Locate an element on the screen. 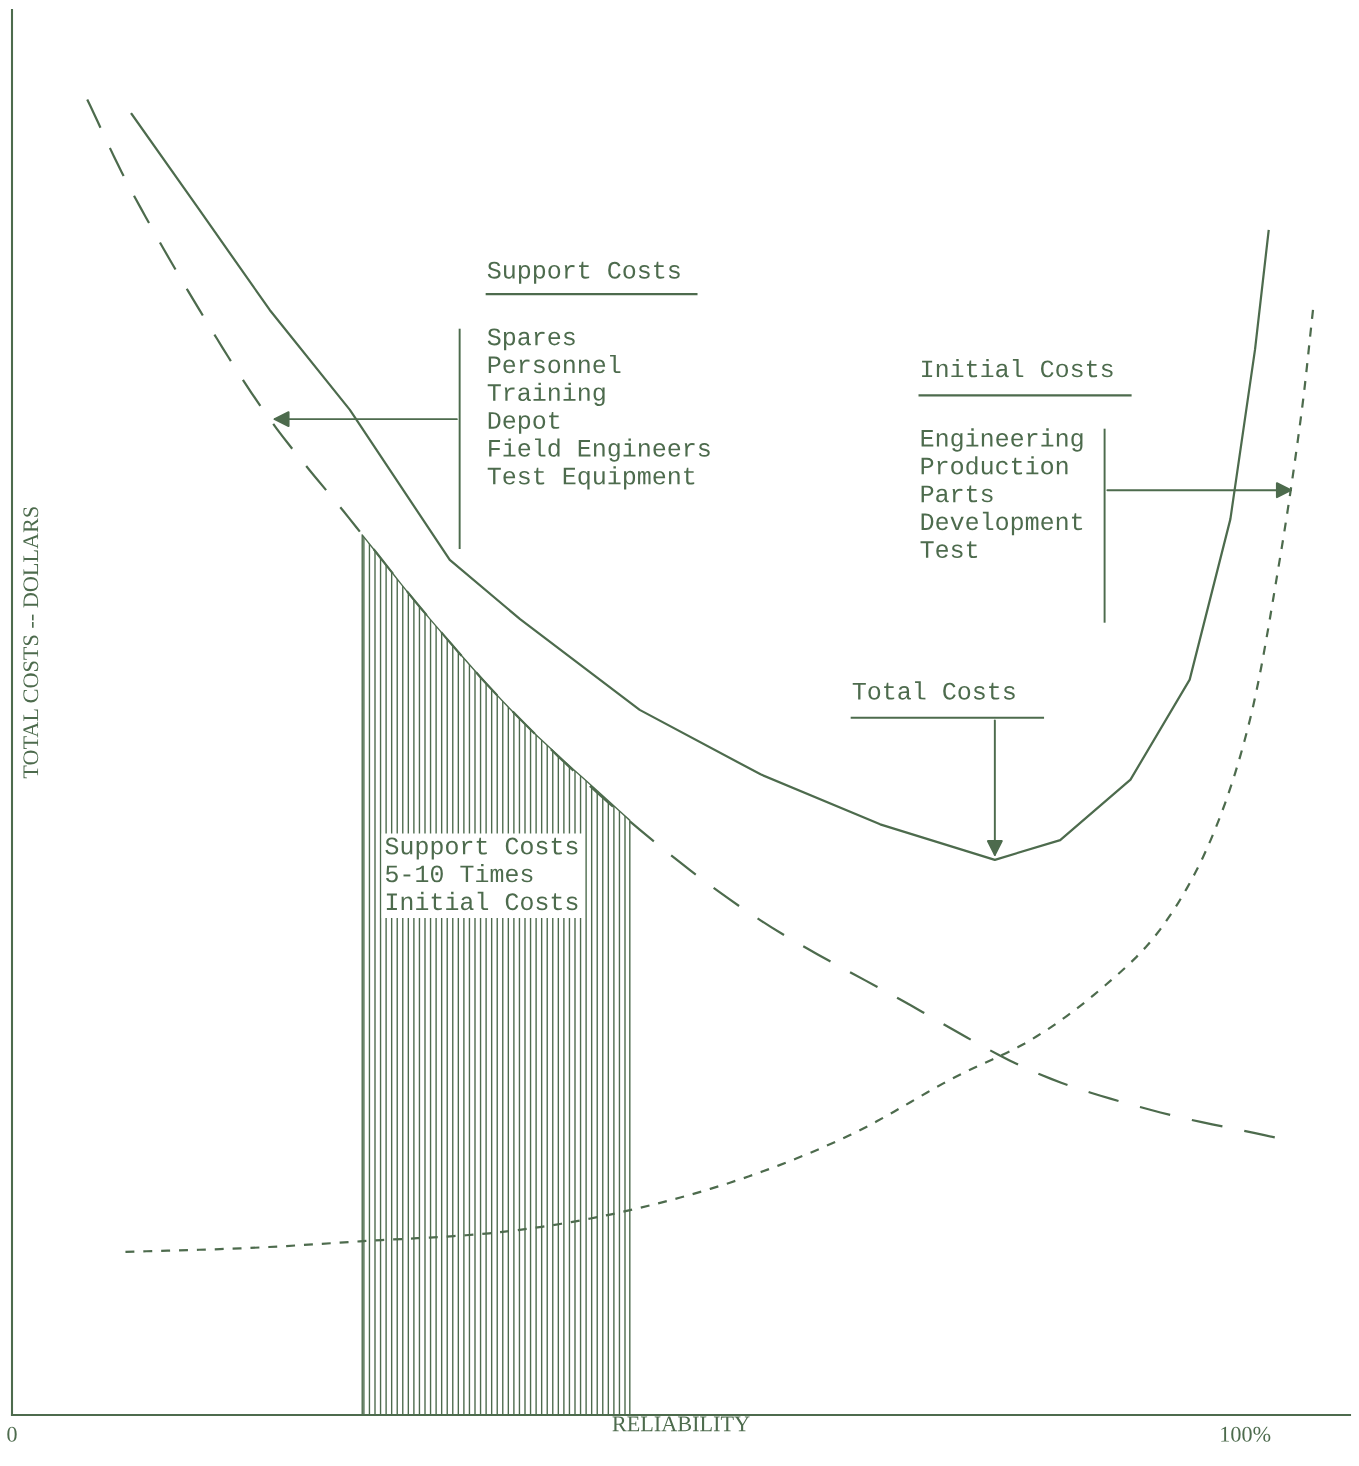 Image resolution: width=1359 pixels, height=1466 pixels. annotation: Spares Personnel Training Depot Field Engineers Test Equipment is located at coordinates (598, 409).